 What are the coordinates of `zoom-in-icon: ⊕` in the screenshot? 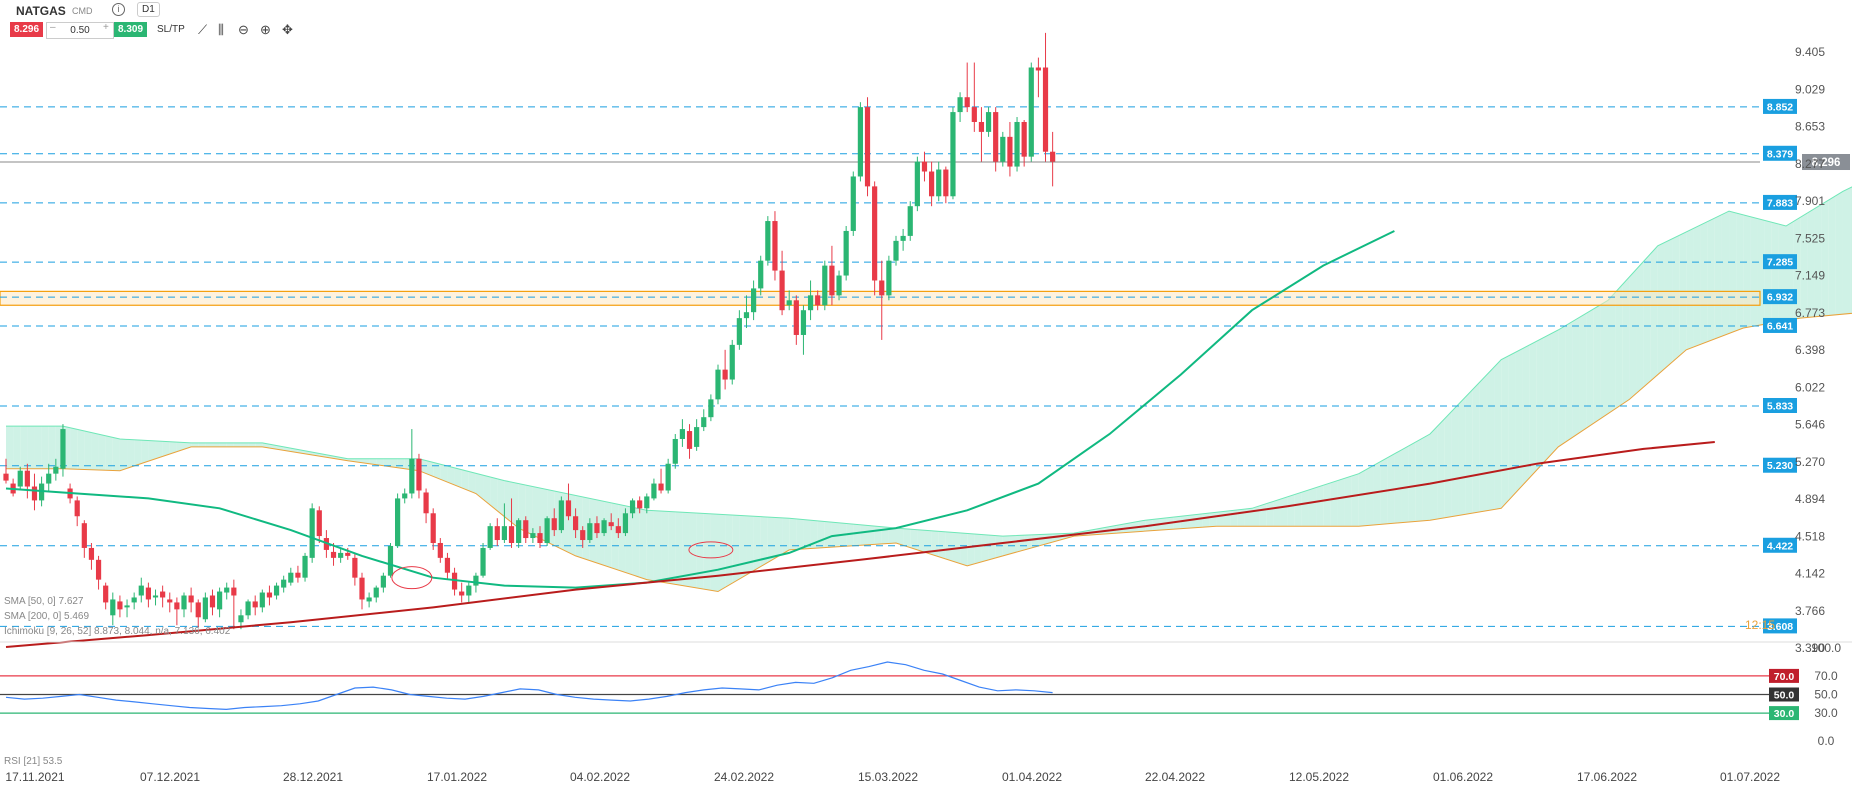 It's located at (265, 29).